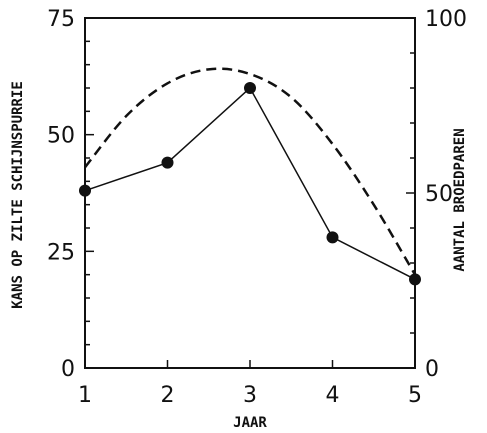 This screenshot has width=487, height=433. I want to click on y-tick-label: 75, so click(61, 19).